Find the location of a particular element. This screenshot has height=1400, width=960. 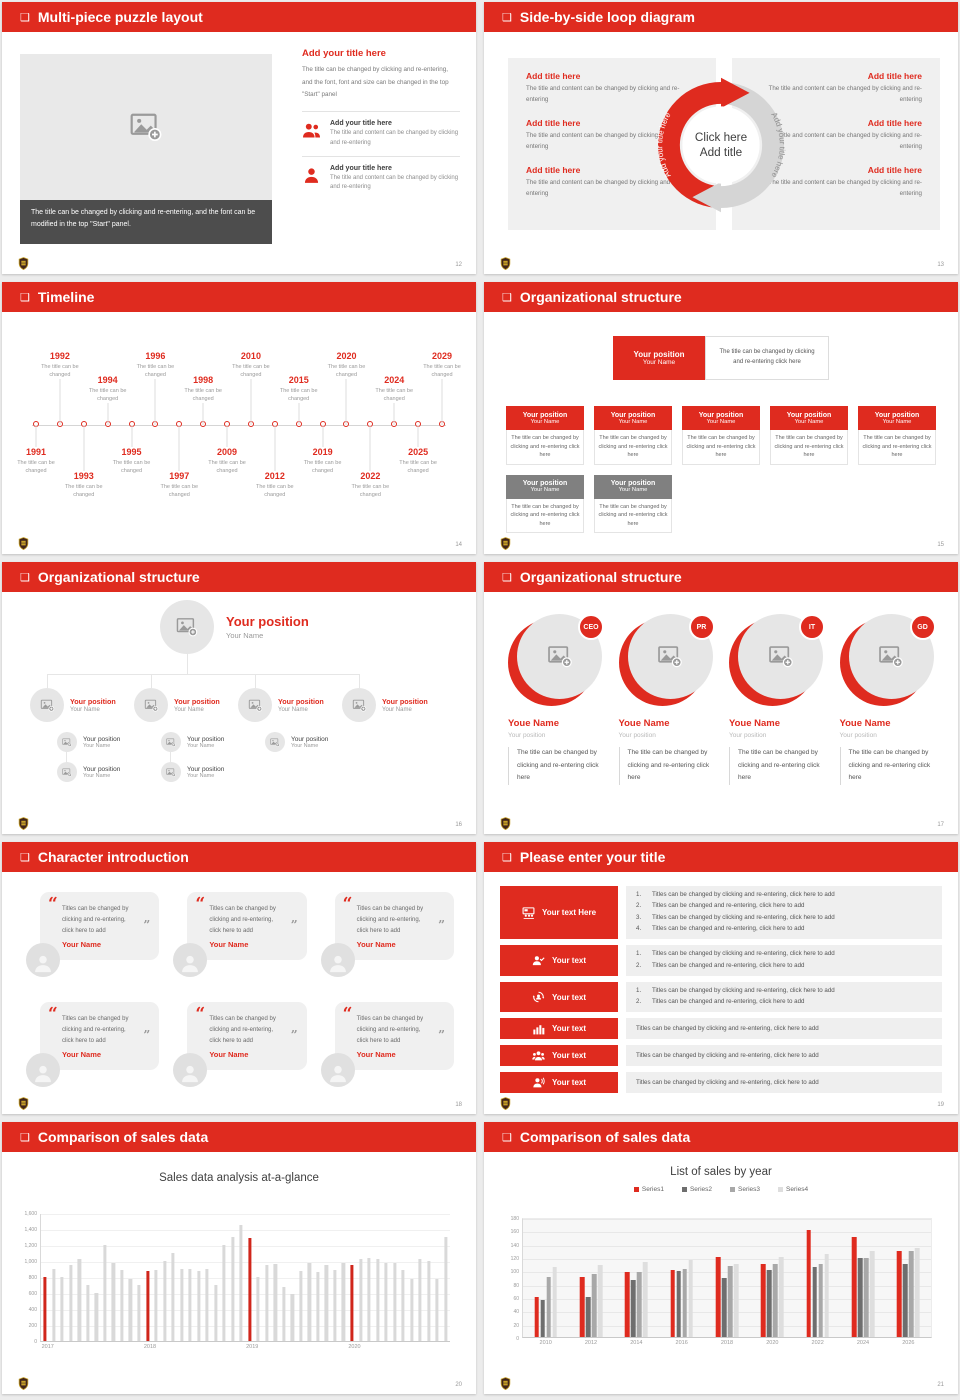

label-text: Your text is located at coordinates (569, 997).